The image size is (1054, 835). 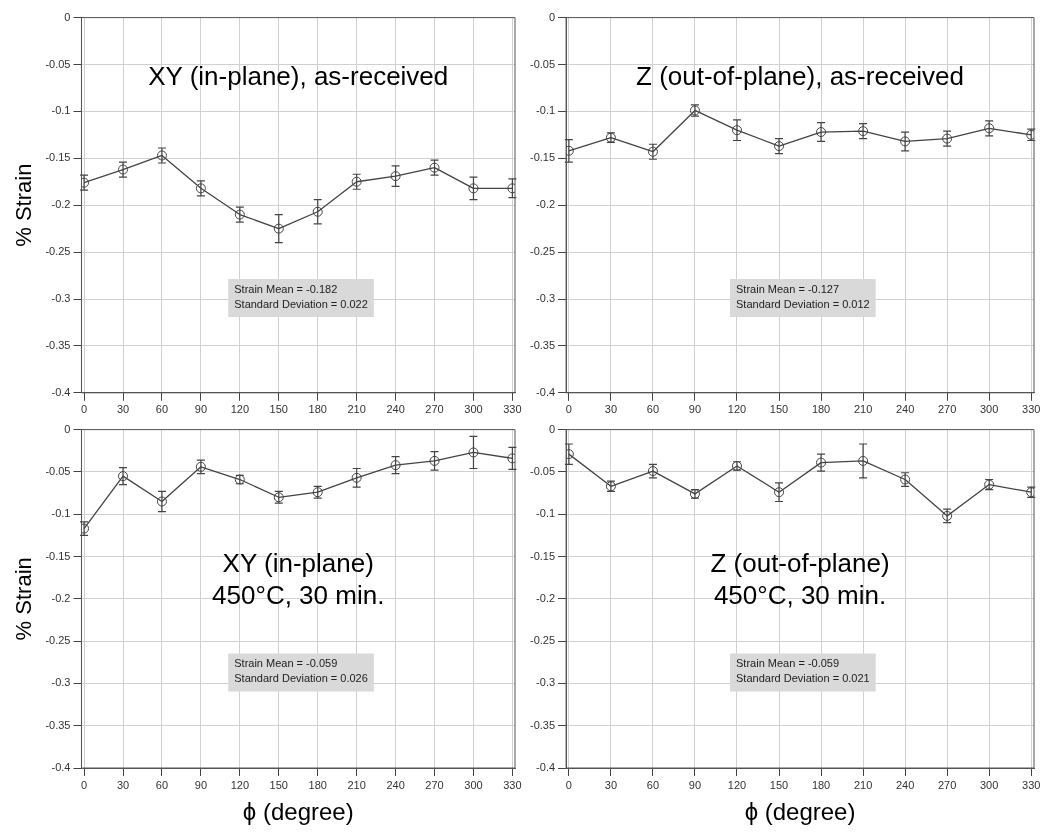 What do you see at coordinates (800, 75) in the screenshot?
I see `text: Z (out-of-plane), as-received` at bounding box center [800, 75].